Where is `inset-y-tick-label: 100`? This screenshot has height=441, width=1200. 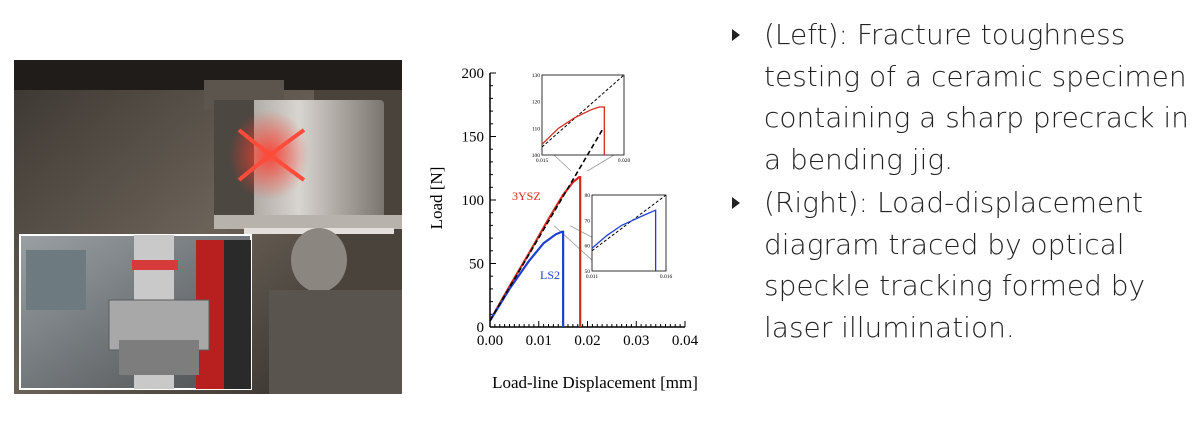 inset-y-tick-label: 100 is located at coordinates (536, 156).